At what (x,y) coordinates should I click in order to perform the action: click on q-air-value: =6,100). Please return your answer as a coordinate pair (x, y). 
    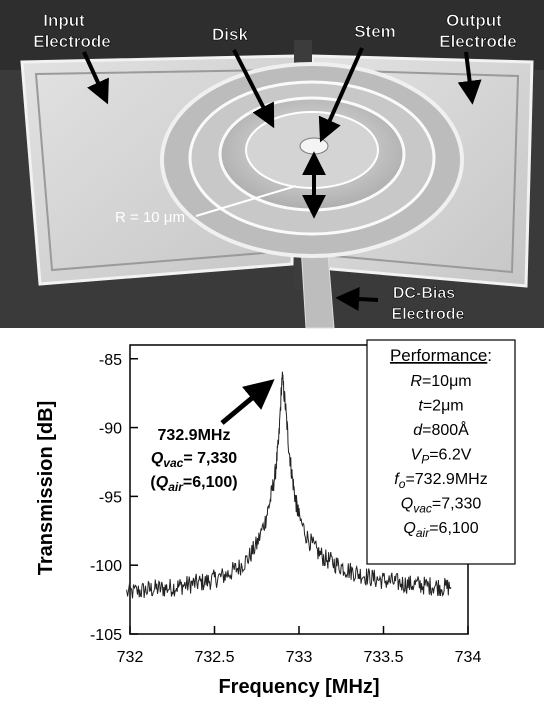
    Looking at the image, I should click on (210, 482).